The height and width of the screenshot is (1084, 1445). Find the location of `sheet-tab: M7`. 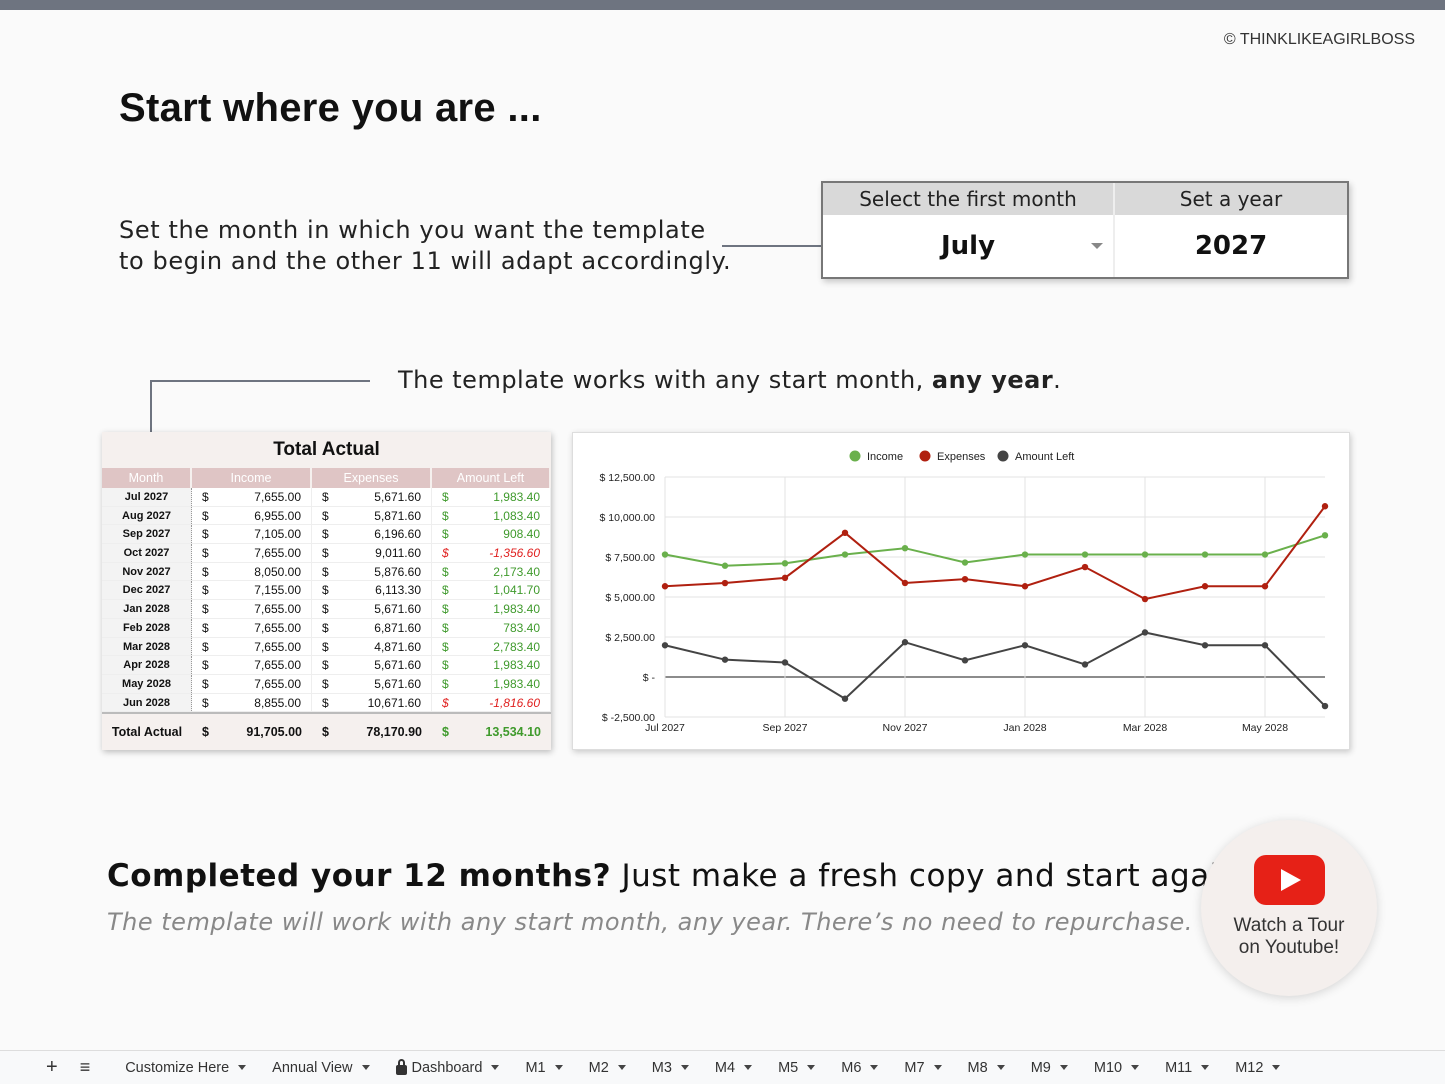

sheet-tab: M7 is located at coordinates (923, 1068).